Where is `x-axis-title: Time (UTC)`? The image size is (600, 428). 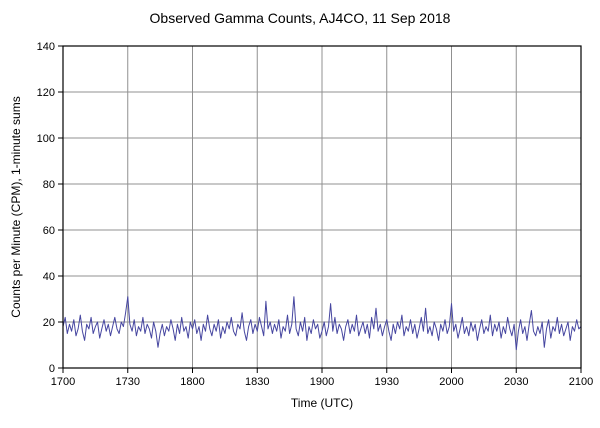
x-axis-title: Time (UTC) is located at coordinates (322, 403).